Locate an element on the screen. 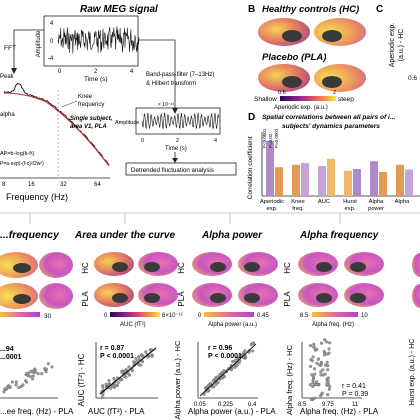  raw-time-label: Time (s) is located at coordinates (96, 79).